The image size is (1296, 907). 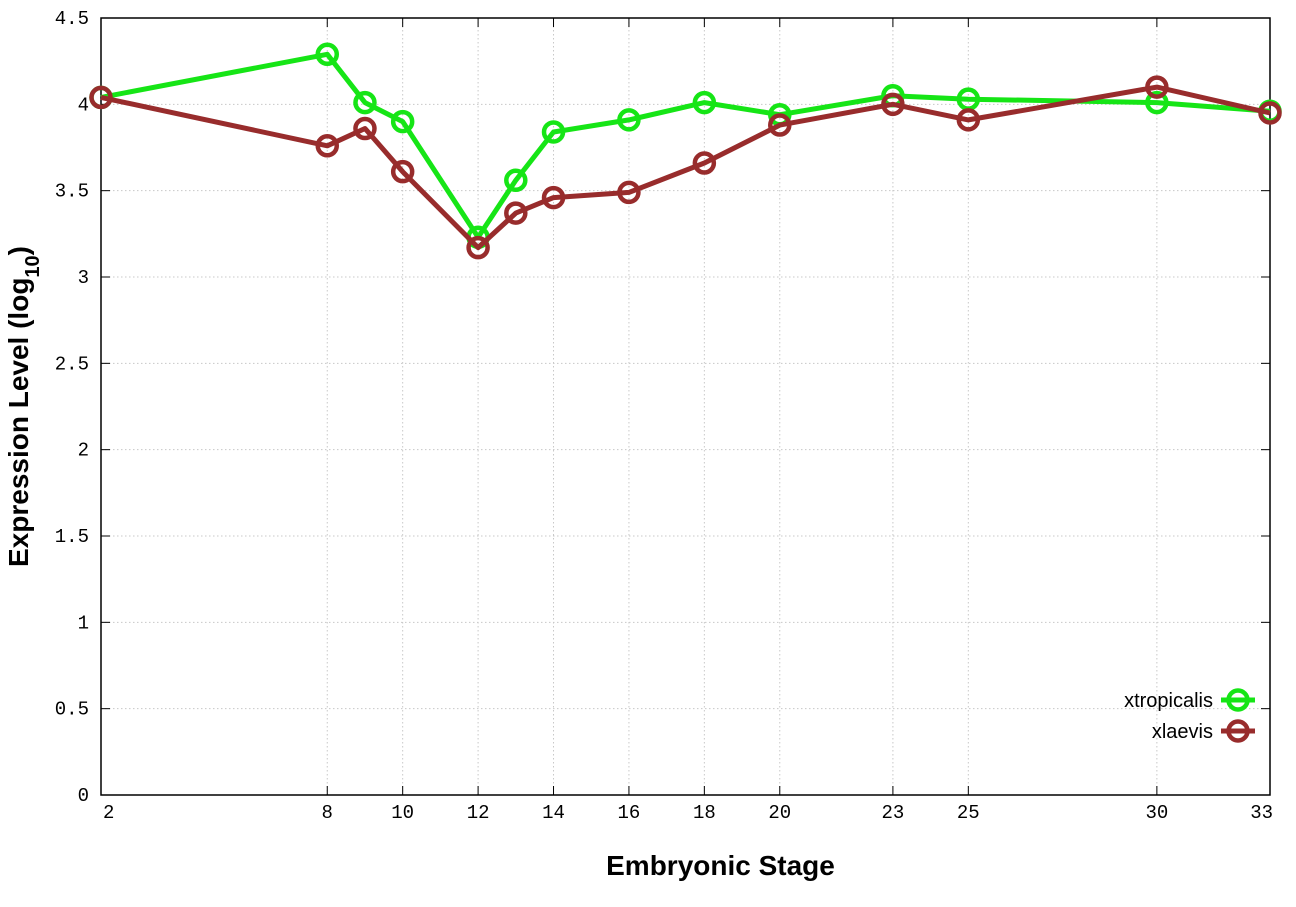 What do you see at coordinates (18, 422) in the screenshot?
I see `y-axis-title-main: Expression Level (log` at bounding box center [18, 422].